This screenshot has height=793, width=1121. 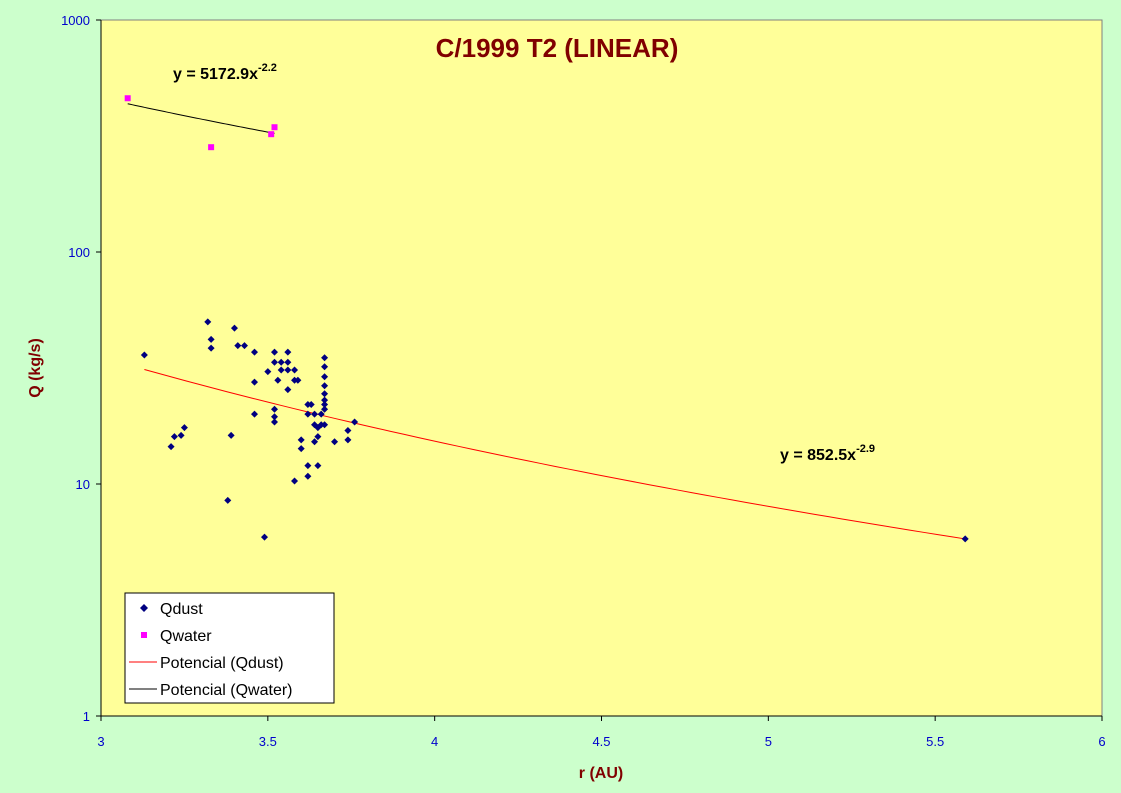 What do you see at coordinates (35, 368) in the screenshot?
I see `y-axis-title: Q (kg/s)` at bounding box center [35, 368].